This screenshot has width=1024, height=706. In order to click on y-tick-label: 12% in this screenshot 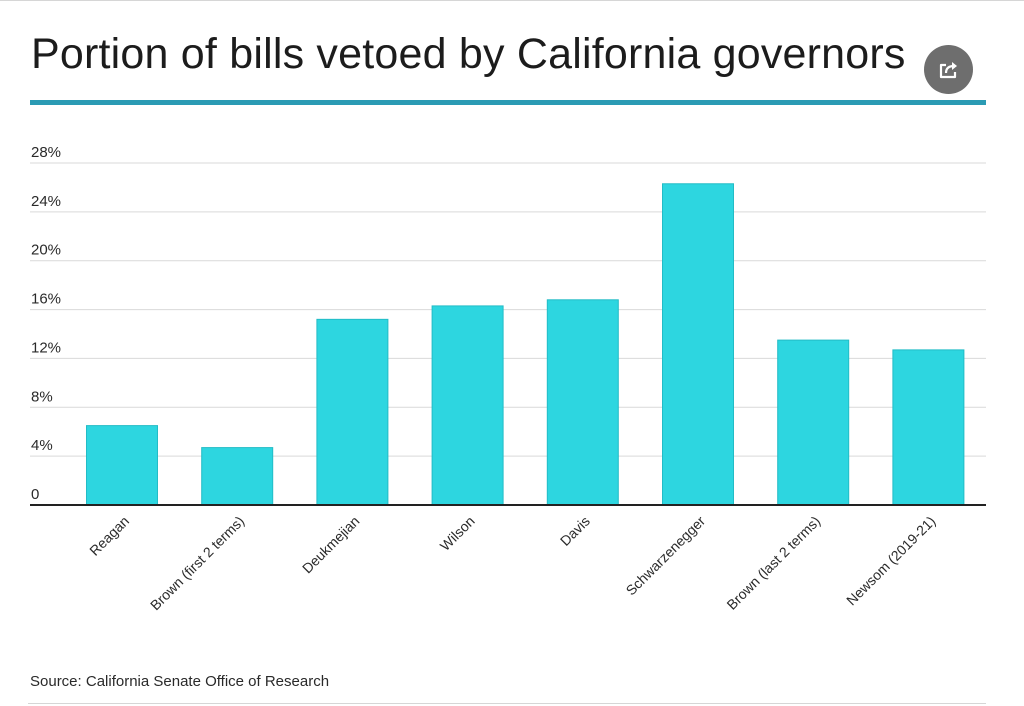, I will do `click(46, 347)`.